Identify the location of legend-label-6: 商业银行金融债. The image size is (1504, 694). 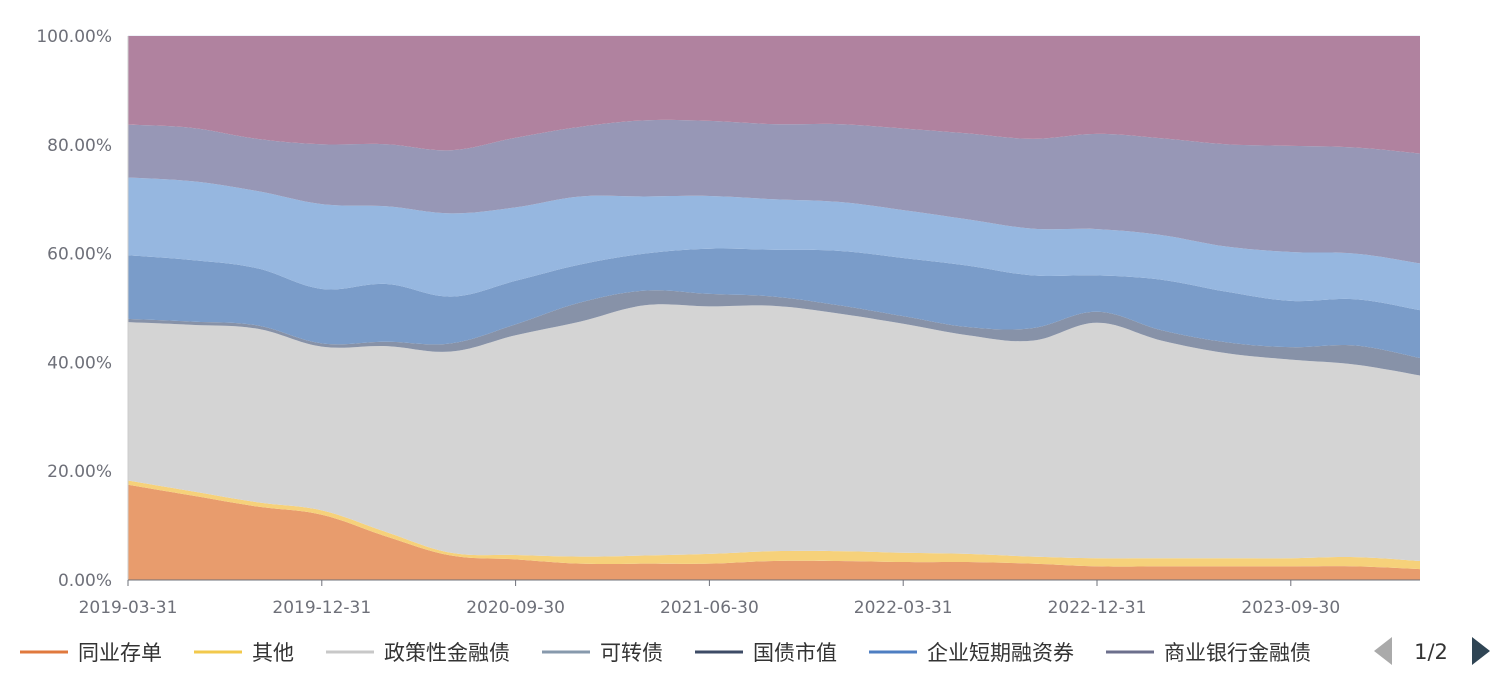
(1237, 653).